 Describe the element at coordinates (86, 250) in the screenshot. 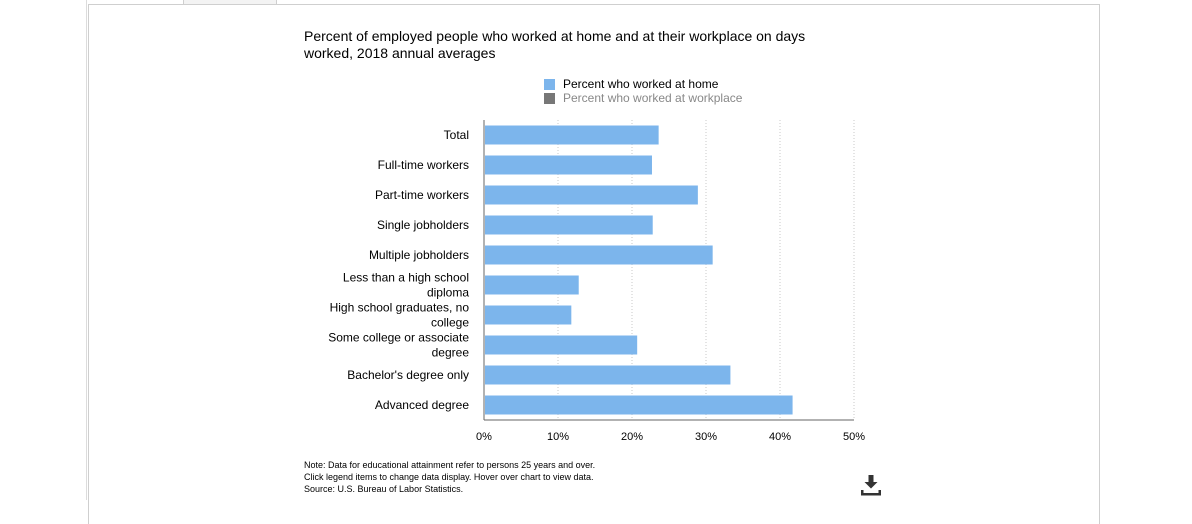

I see `outer-border` at that location.